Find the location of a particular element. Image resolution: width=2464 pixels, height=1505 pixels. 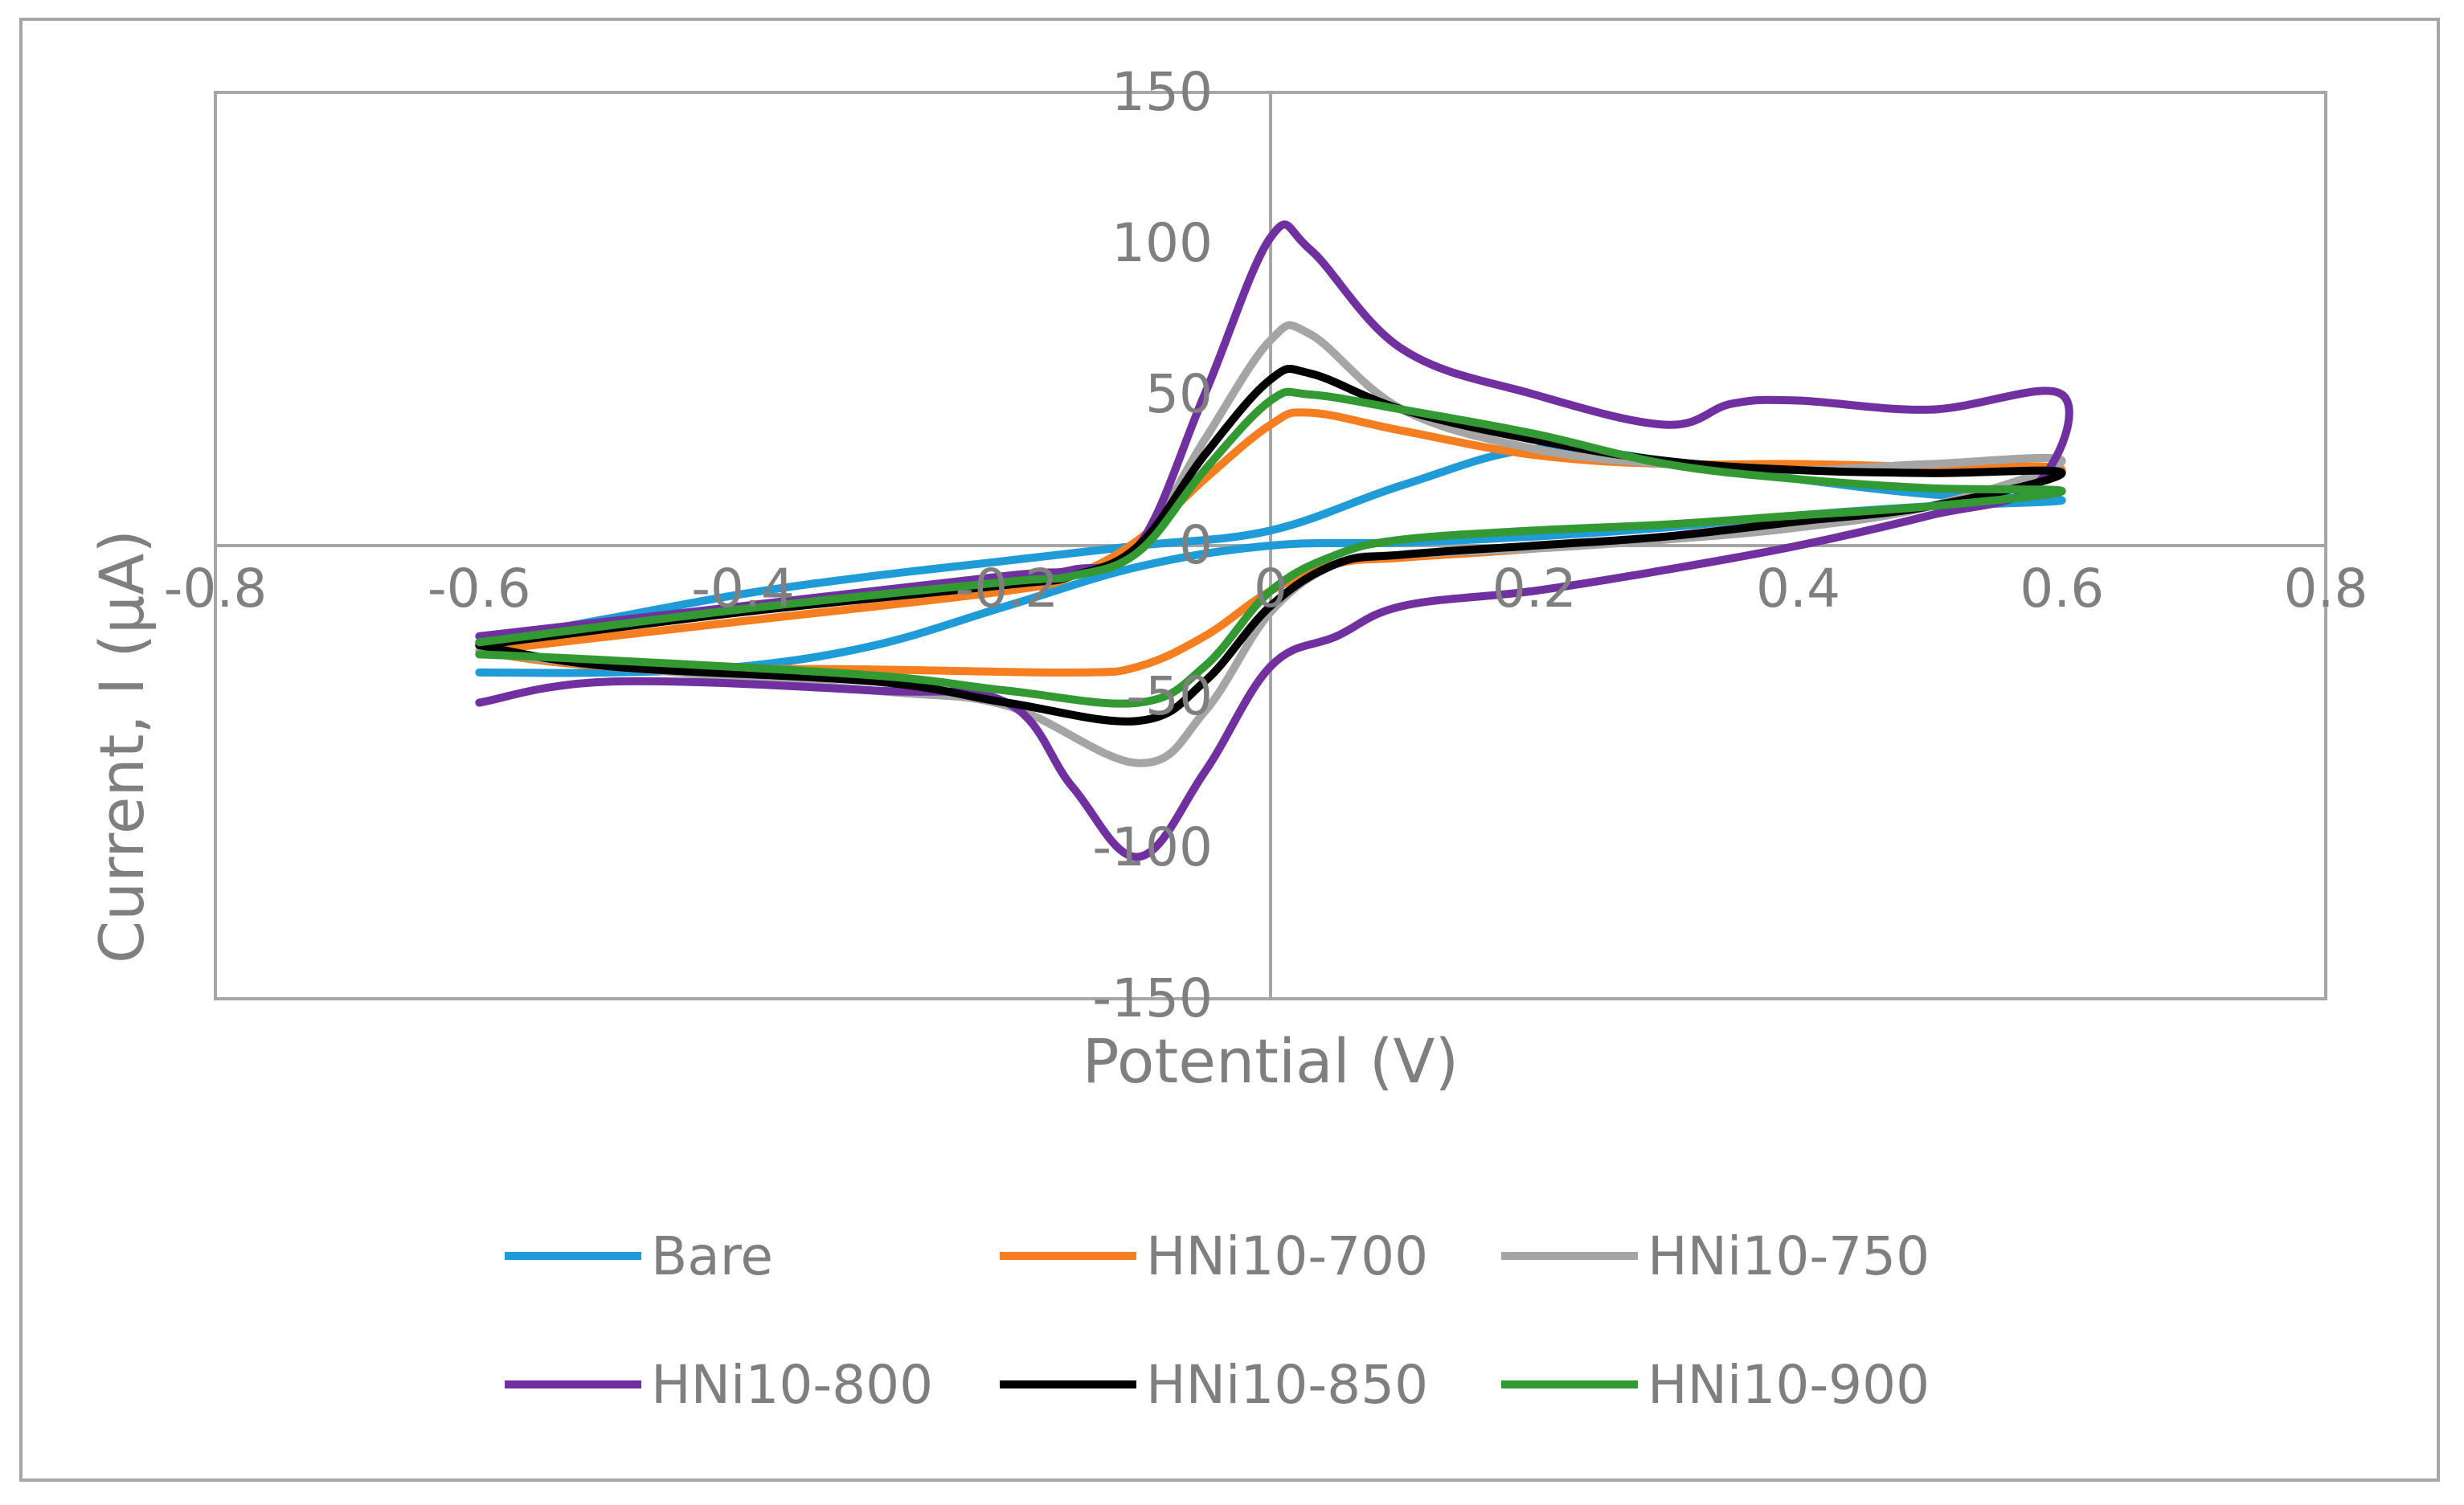

legend-label: Bare is located at coordinates (712, 1256).